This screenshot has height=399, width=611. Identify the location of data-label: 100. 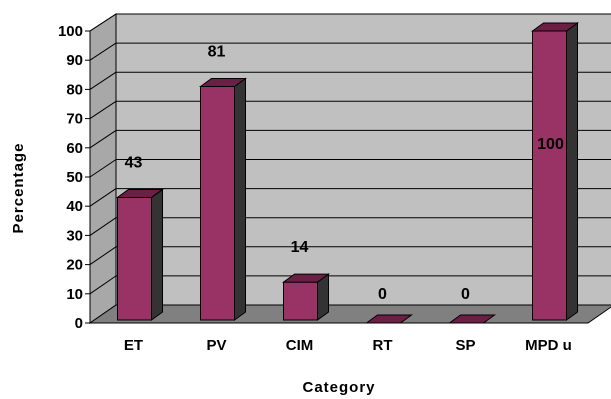
(550, 144).